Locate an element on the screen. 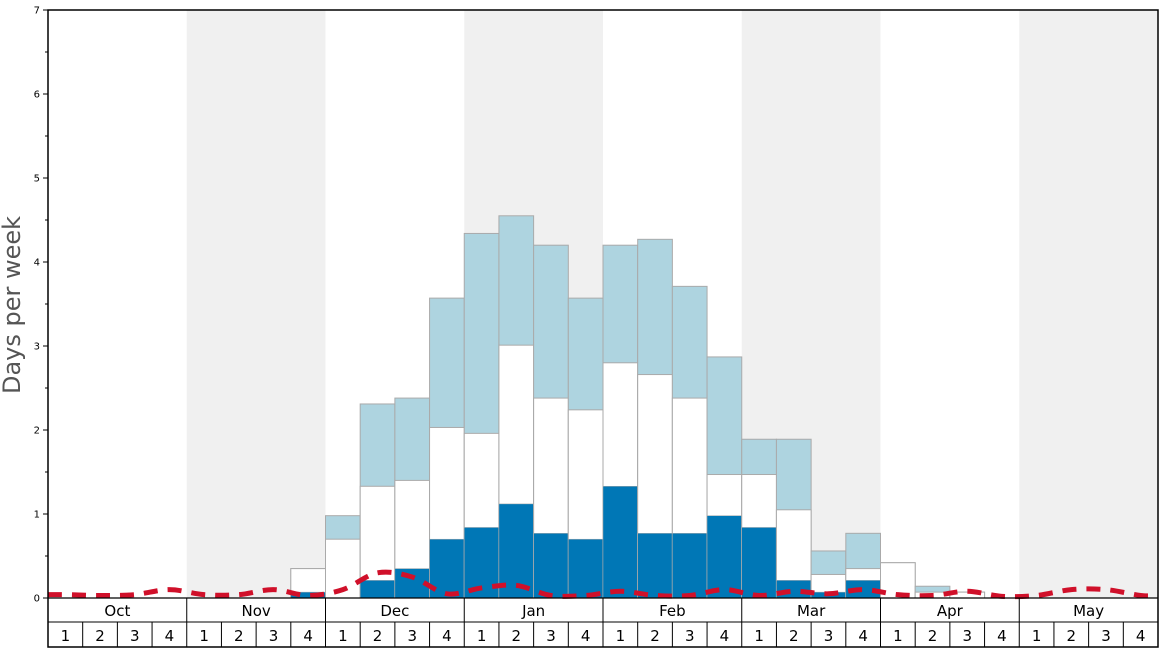 This screenshot has height=652, width=1168. y-tick-label: 3 is located at coordinates (37, 347).